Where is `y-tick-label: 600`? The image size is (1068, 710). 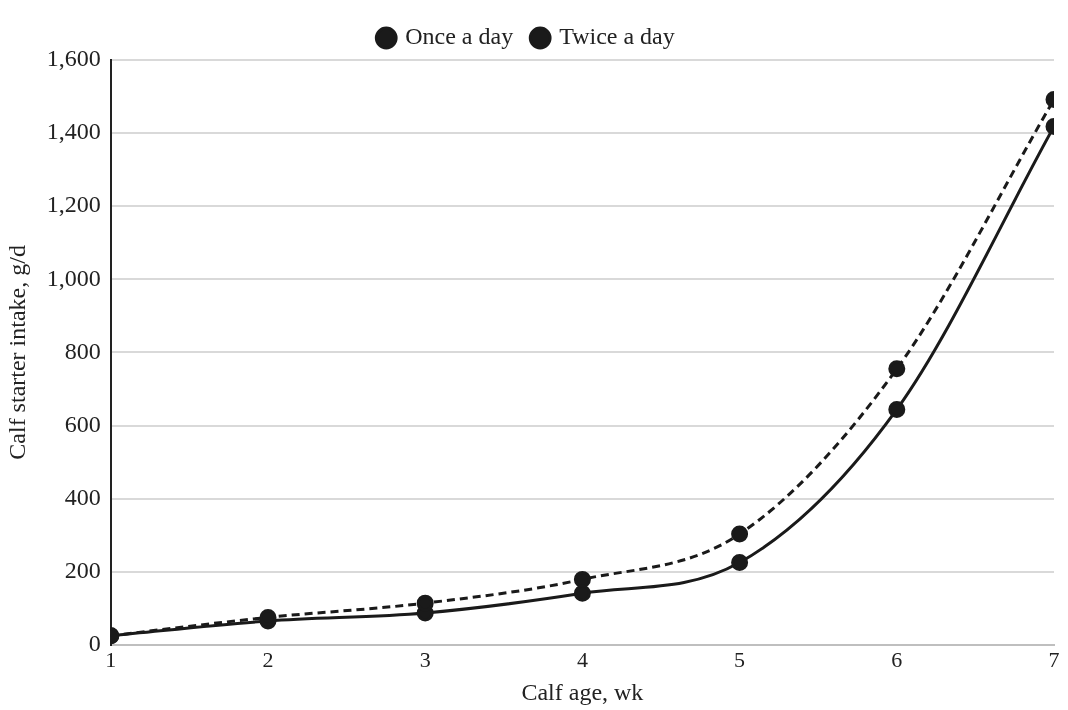 y-tick-label: 600 is located at coordinates (82, 423).